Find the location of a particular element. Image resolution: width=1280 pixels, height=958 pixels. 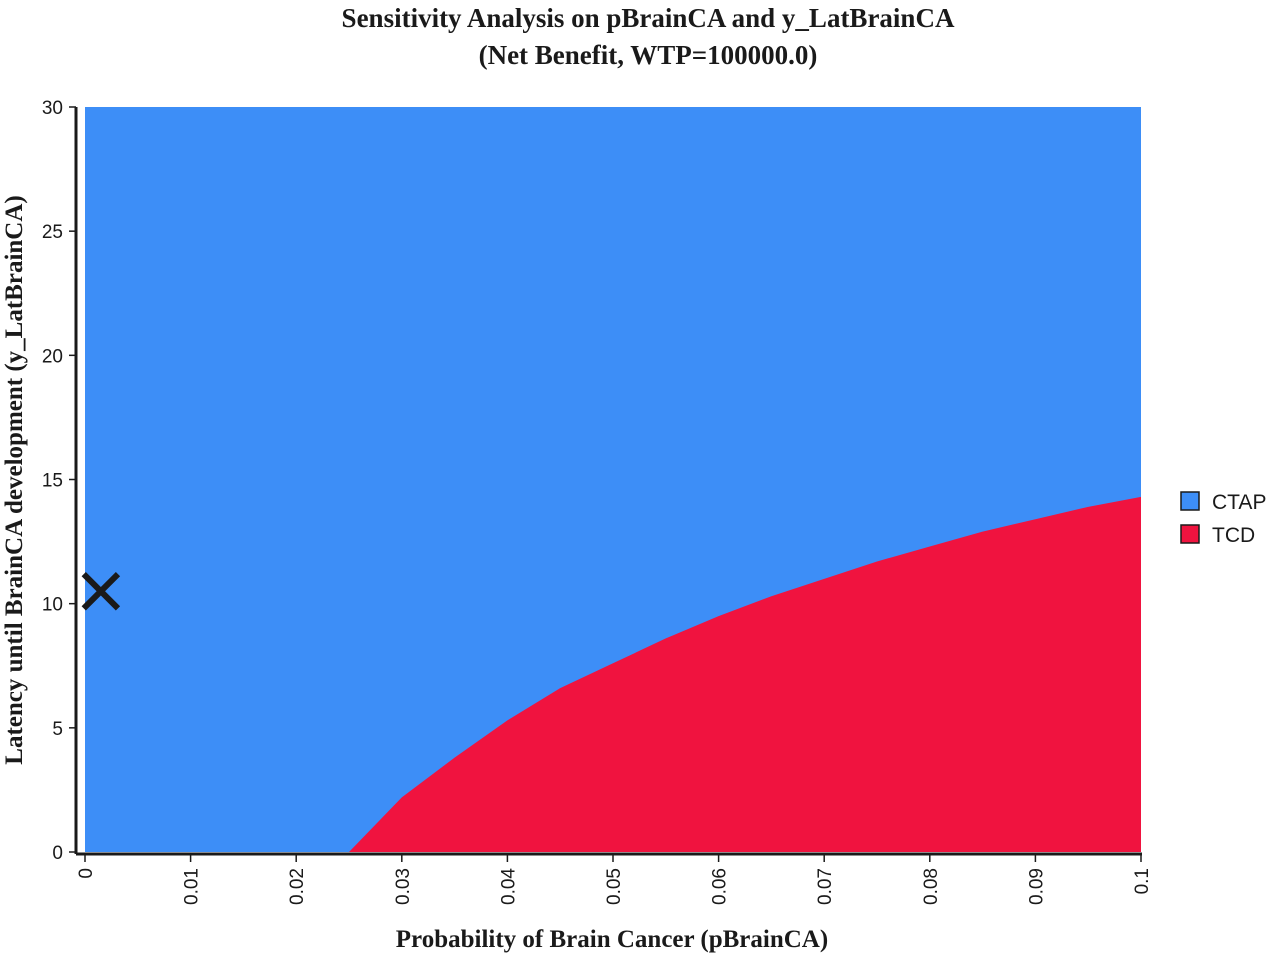

x-tick-label: 0.09 is located at coordinates (1036, 886).